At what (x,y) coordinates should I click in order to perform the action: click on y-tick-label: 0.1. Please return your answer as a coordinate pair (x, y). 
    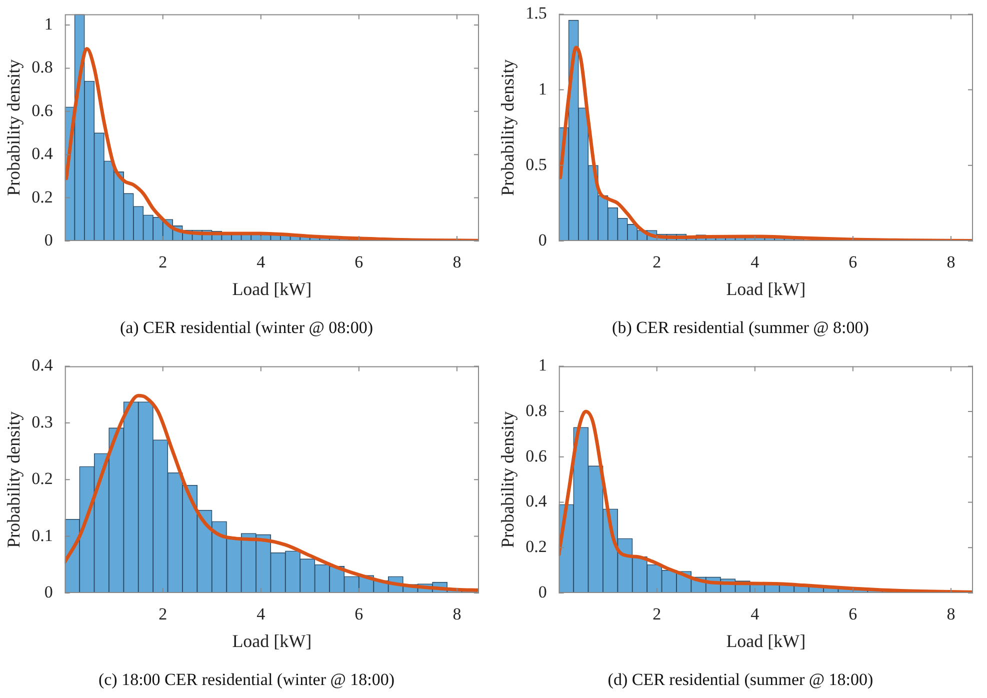
    Looking at the image, I should click on (42, 535).